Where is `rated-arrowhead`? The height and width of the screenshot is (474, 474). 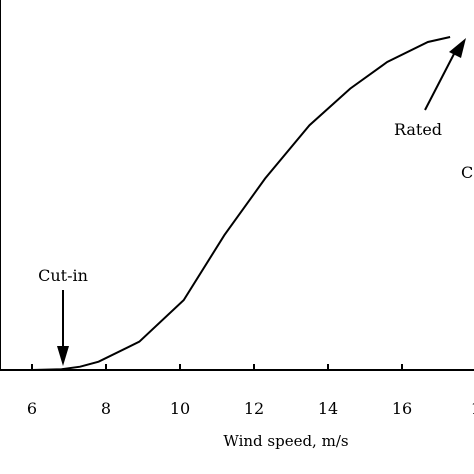
rated-arrowhead is located at coordinates (457, 48).